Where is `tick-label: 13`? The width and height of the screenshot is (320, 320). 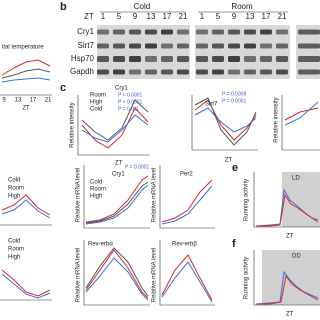 tick-label: 13 is located at coordinates (18, 101).